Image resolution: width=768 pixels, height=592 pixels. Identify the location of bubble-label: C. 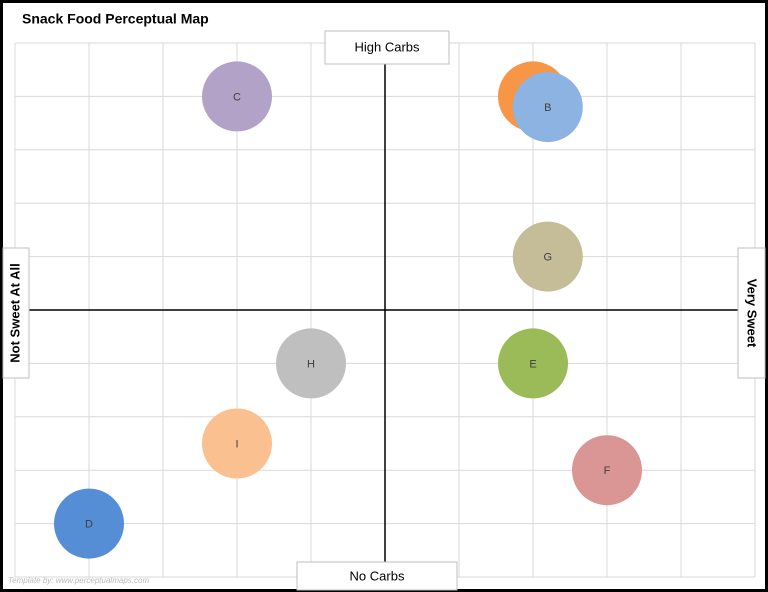
(237, 97).